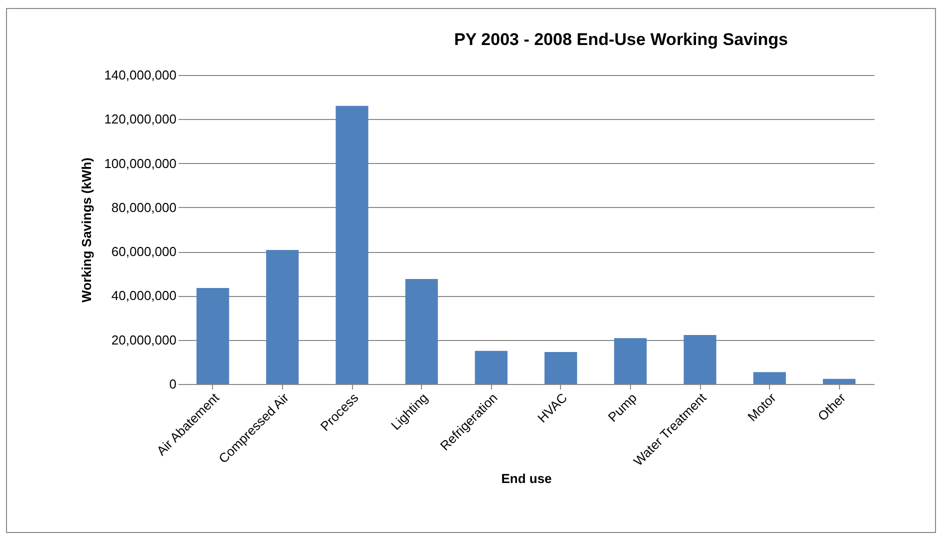 Image resolution: width=945 pixels, height=537 pixels. I want to click on y-tick-label: 100,000,000, so click(140, 163).